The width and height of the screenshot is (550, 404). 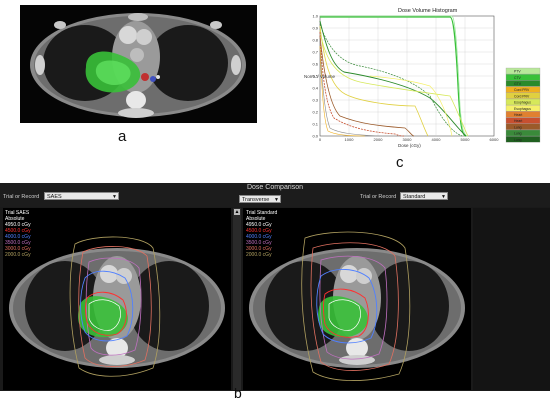 I want to click on dvh-curve-lung, so click(x=393, y=78).